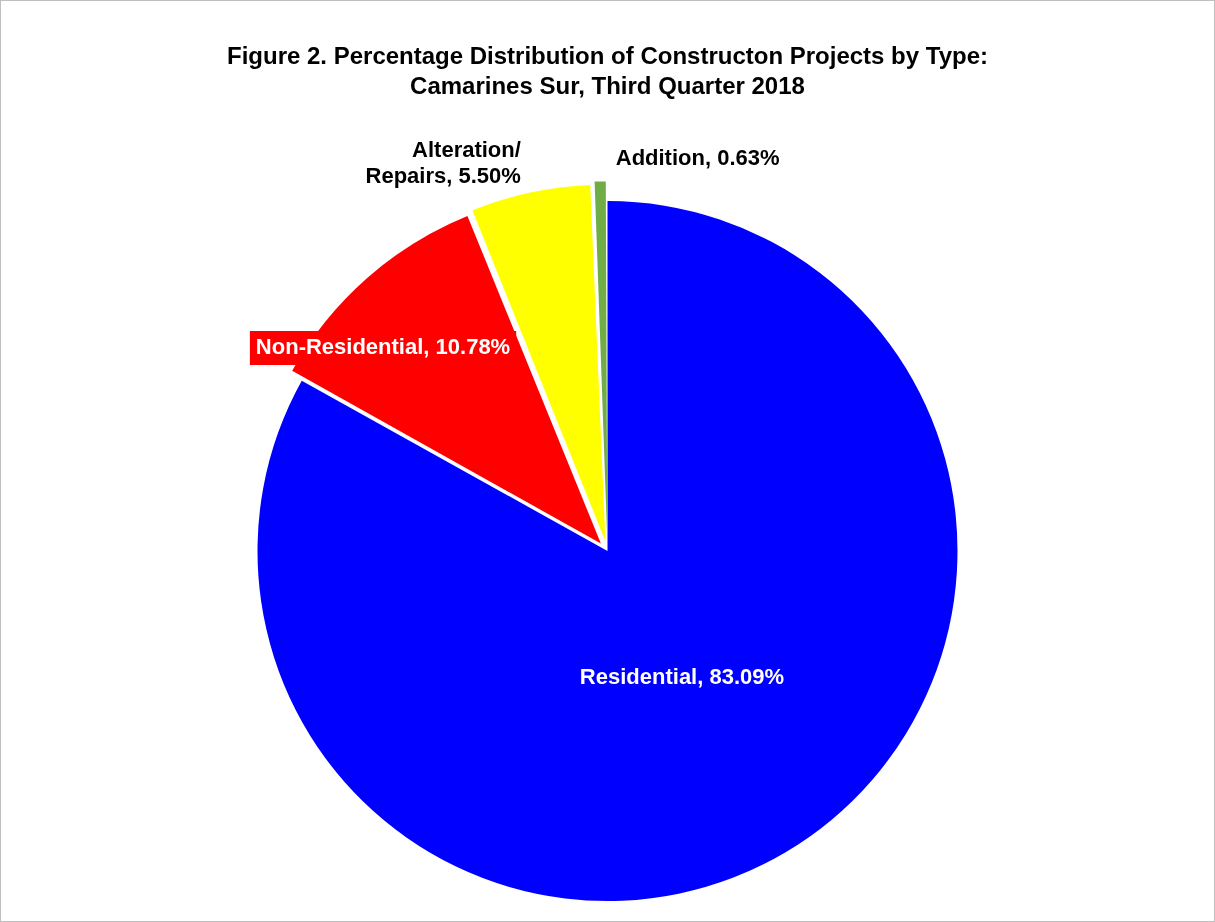 The image size is (1215, 922). Describe the element at coordinates (443, 162) in the screenshot. I see `slice-label: Alteration/ Repairs, 5.50%` at that location.